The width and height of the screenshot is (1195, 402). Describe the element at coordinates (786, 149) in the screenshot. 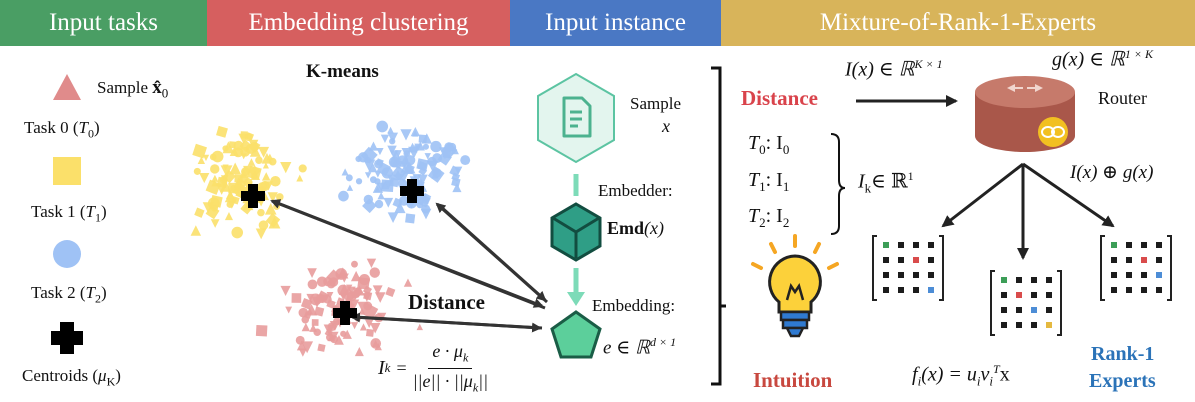

I see `task-row-0-valsub: 0` at that location.